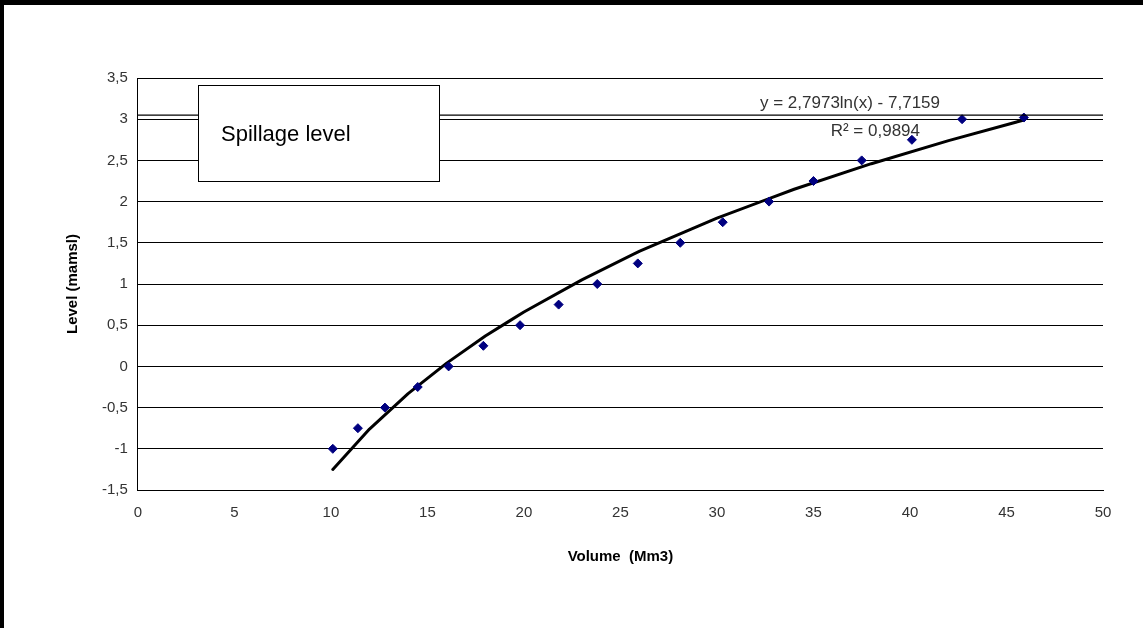  Describe the element at coordinates (114, 489) in the screenshot. I see `y-tick-label: -1,5` at that location.